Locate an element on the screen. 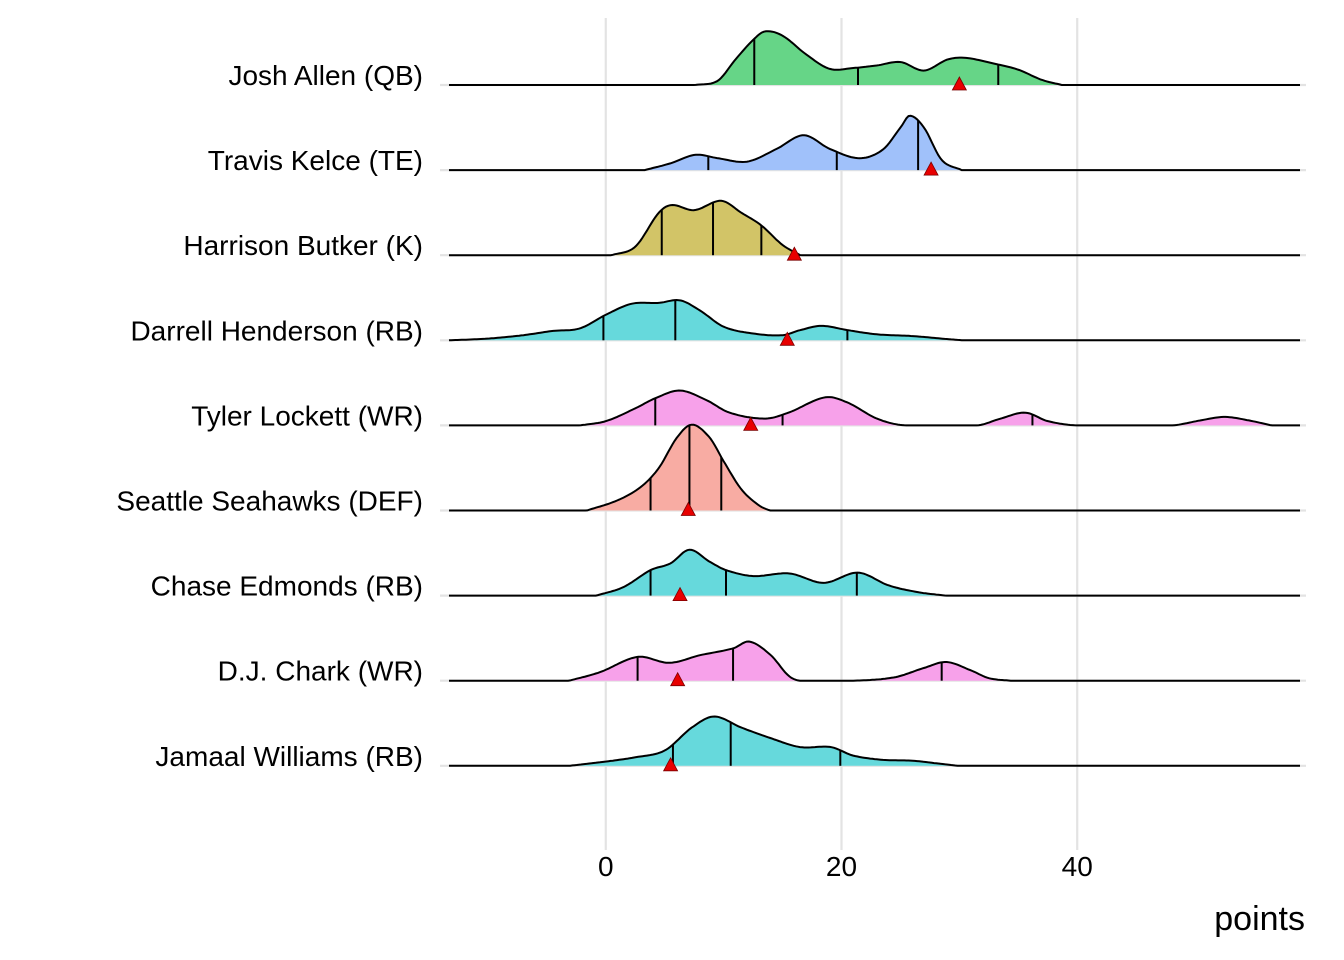 Image resolution: width=1344 pixels, height=960 pixels. x-tick-label: 20 is located at coordinates (841, 866).